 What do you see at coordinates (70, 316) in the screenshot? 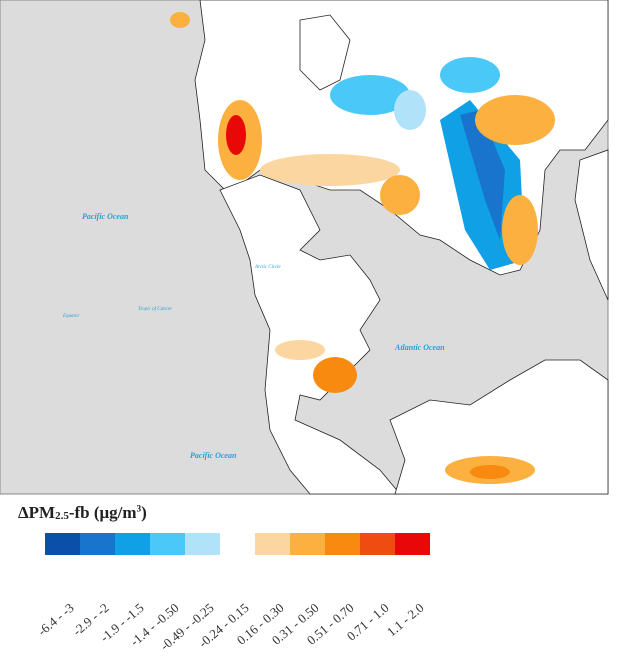
I see `equator-label: Equator` at bounding box center [70, 316].